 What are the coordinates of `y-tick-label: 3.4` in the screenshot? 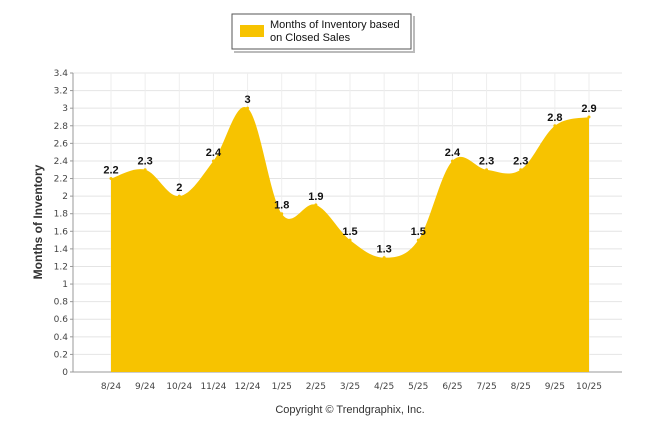 It's located at (61, 74).